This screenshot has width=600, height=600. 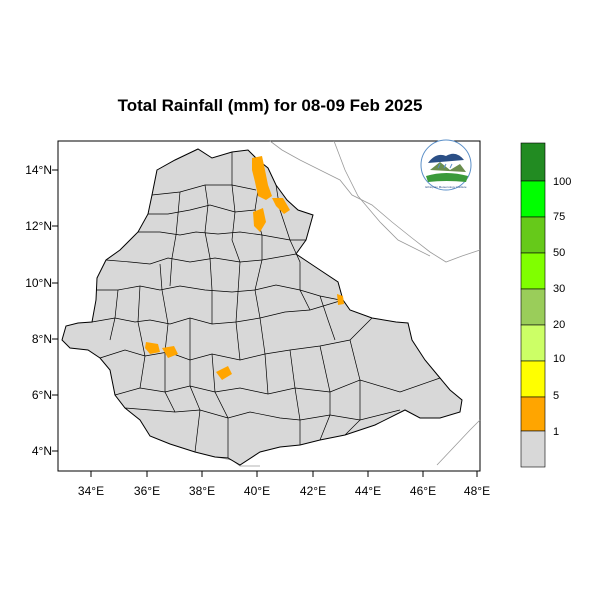 What do you see at coordinates (244, 268) in the screenshot?
I see `rainfall-areas` at bounding box center [244, 268].